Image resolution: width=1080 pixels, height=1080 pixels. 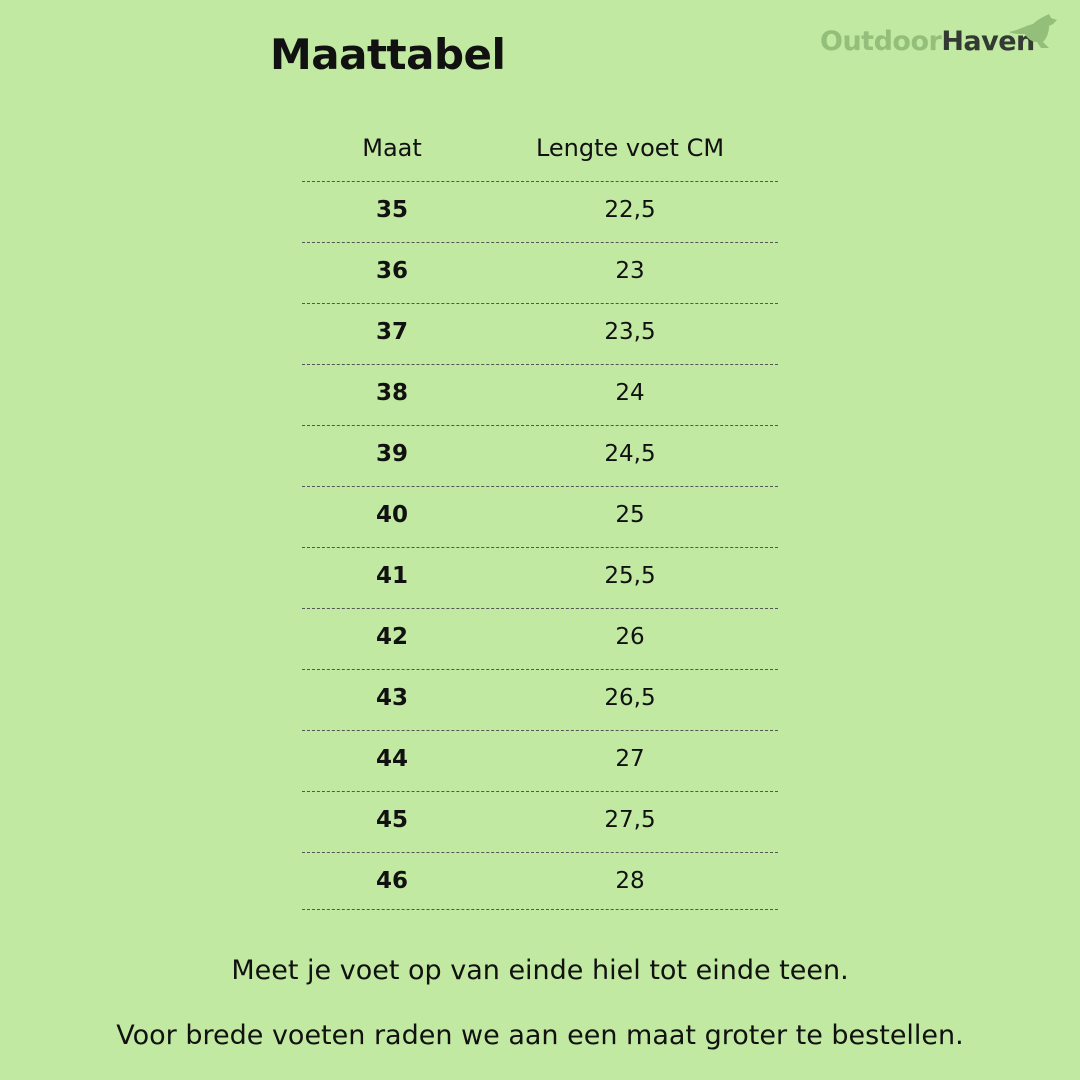 What do you see at coordinates (392, 698) in the screenshot?
I see `size-cell: 43` at bounding box center [392, 698].